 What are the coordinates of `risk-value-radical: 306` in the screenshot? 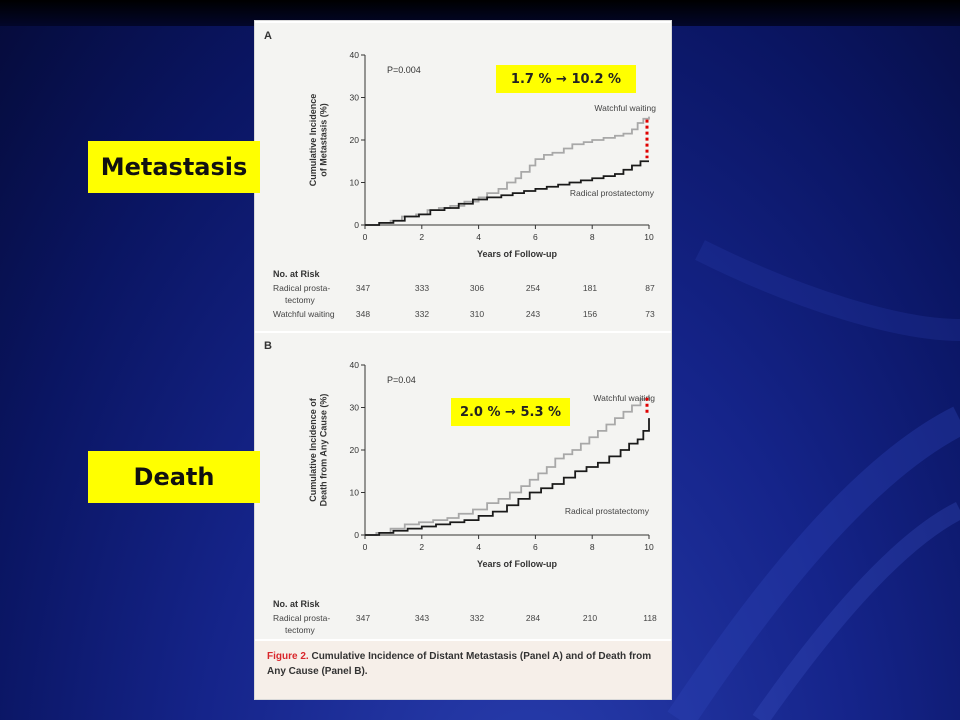 It's located at (477, 288).